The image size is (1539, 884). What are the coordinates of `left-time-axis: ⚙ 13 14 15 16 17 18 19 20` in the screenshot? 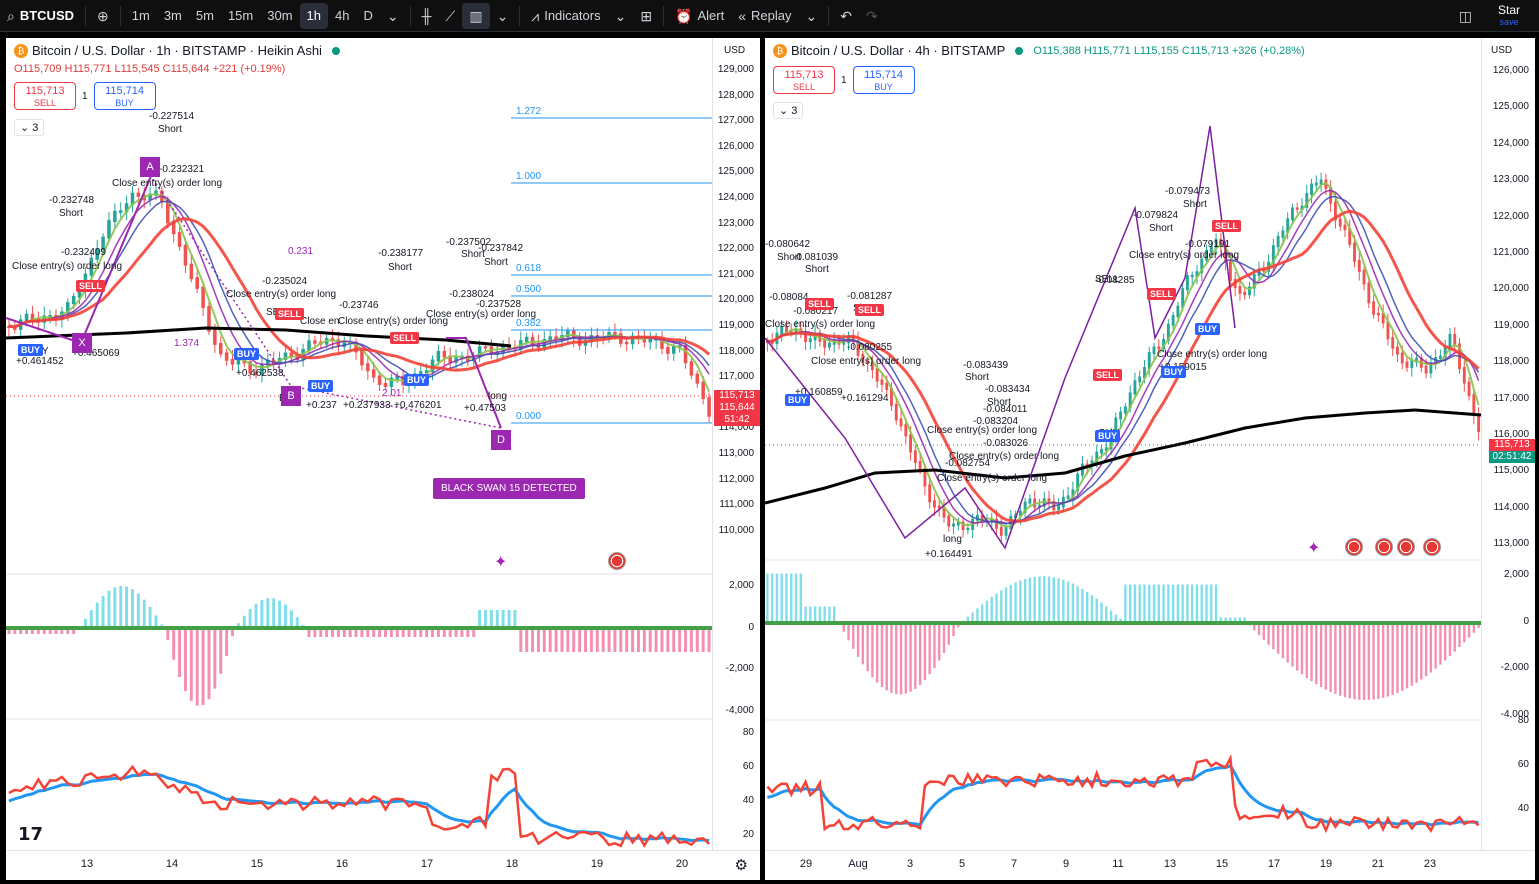 It's located at (383, 865).